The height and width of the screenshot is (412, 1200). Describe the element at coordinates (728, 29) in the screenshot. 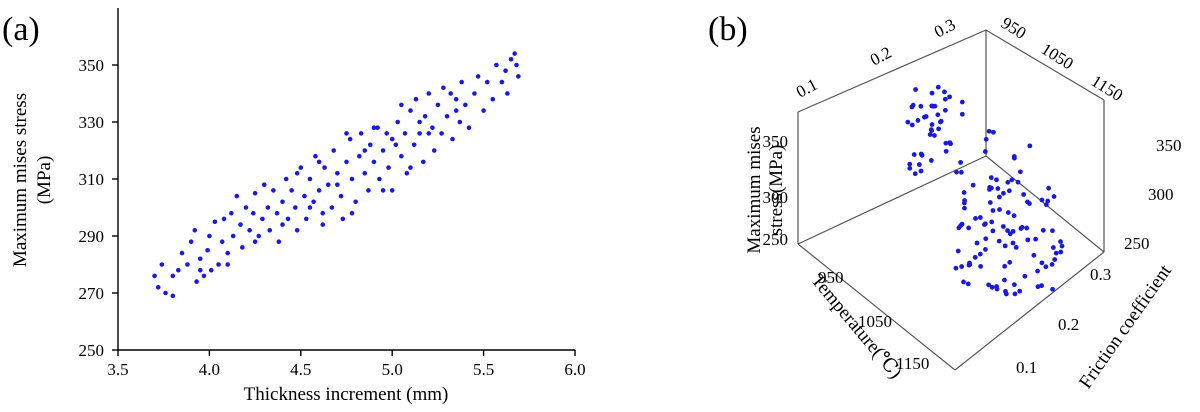

I see `panel-label-b: (b)` at that location.